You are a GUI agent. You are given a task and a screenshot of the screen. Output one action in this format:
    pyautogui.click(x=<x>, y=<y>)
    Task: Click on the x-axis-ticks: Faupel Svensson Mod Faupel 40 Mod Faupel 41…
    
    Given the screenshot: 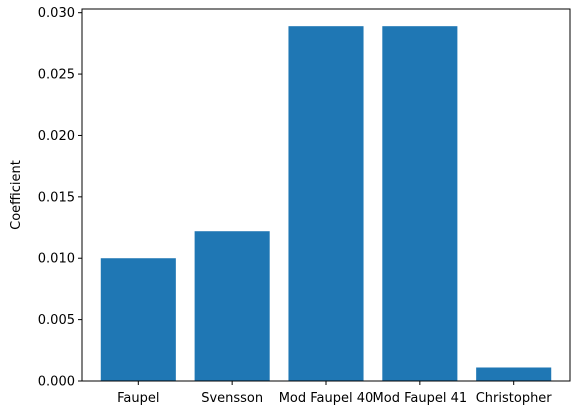 What is the action you would take?
    pyautogui.click(x=334, y=393)
    